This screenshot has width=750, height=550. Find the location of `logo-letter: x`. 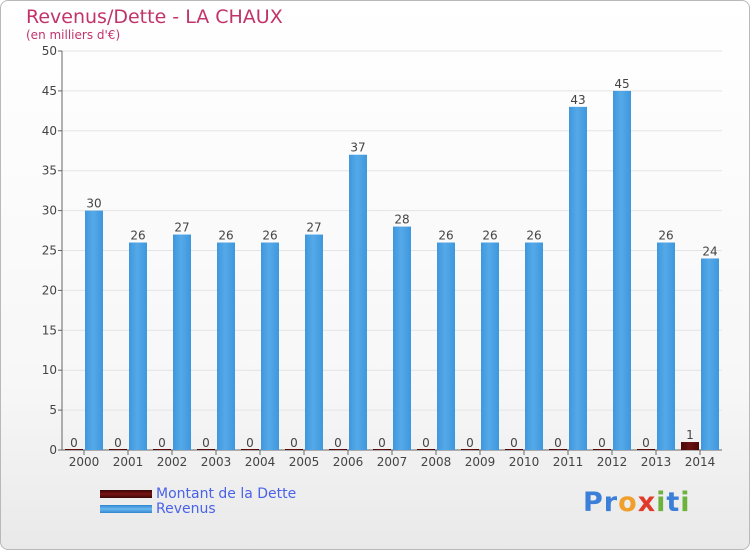

logo-letter: x is located at coordinates (647, 502).